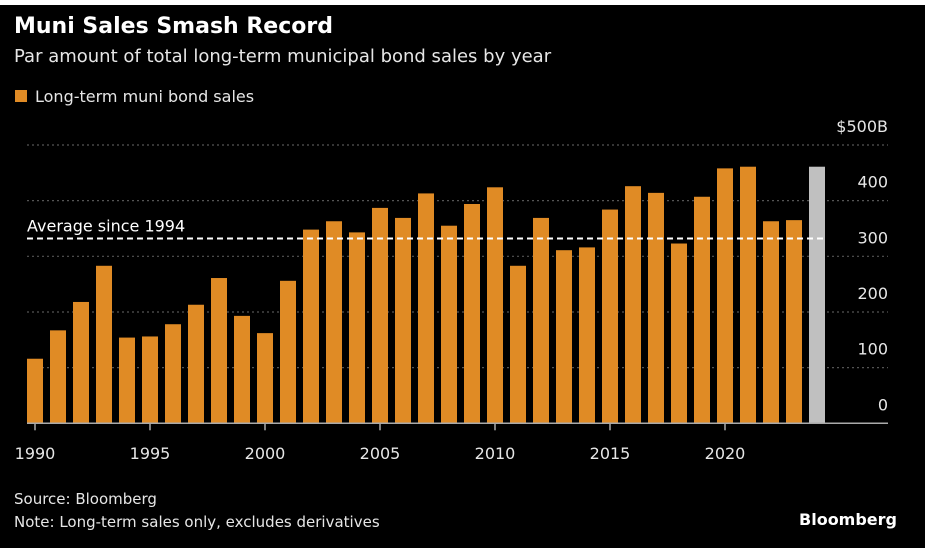  I want to click on bar-1996, so click(173, 374).